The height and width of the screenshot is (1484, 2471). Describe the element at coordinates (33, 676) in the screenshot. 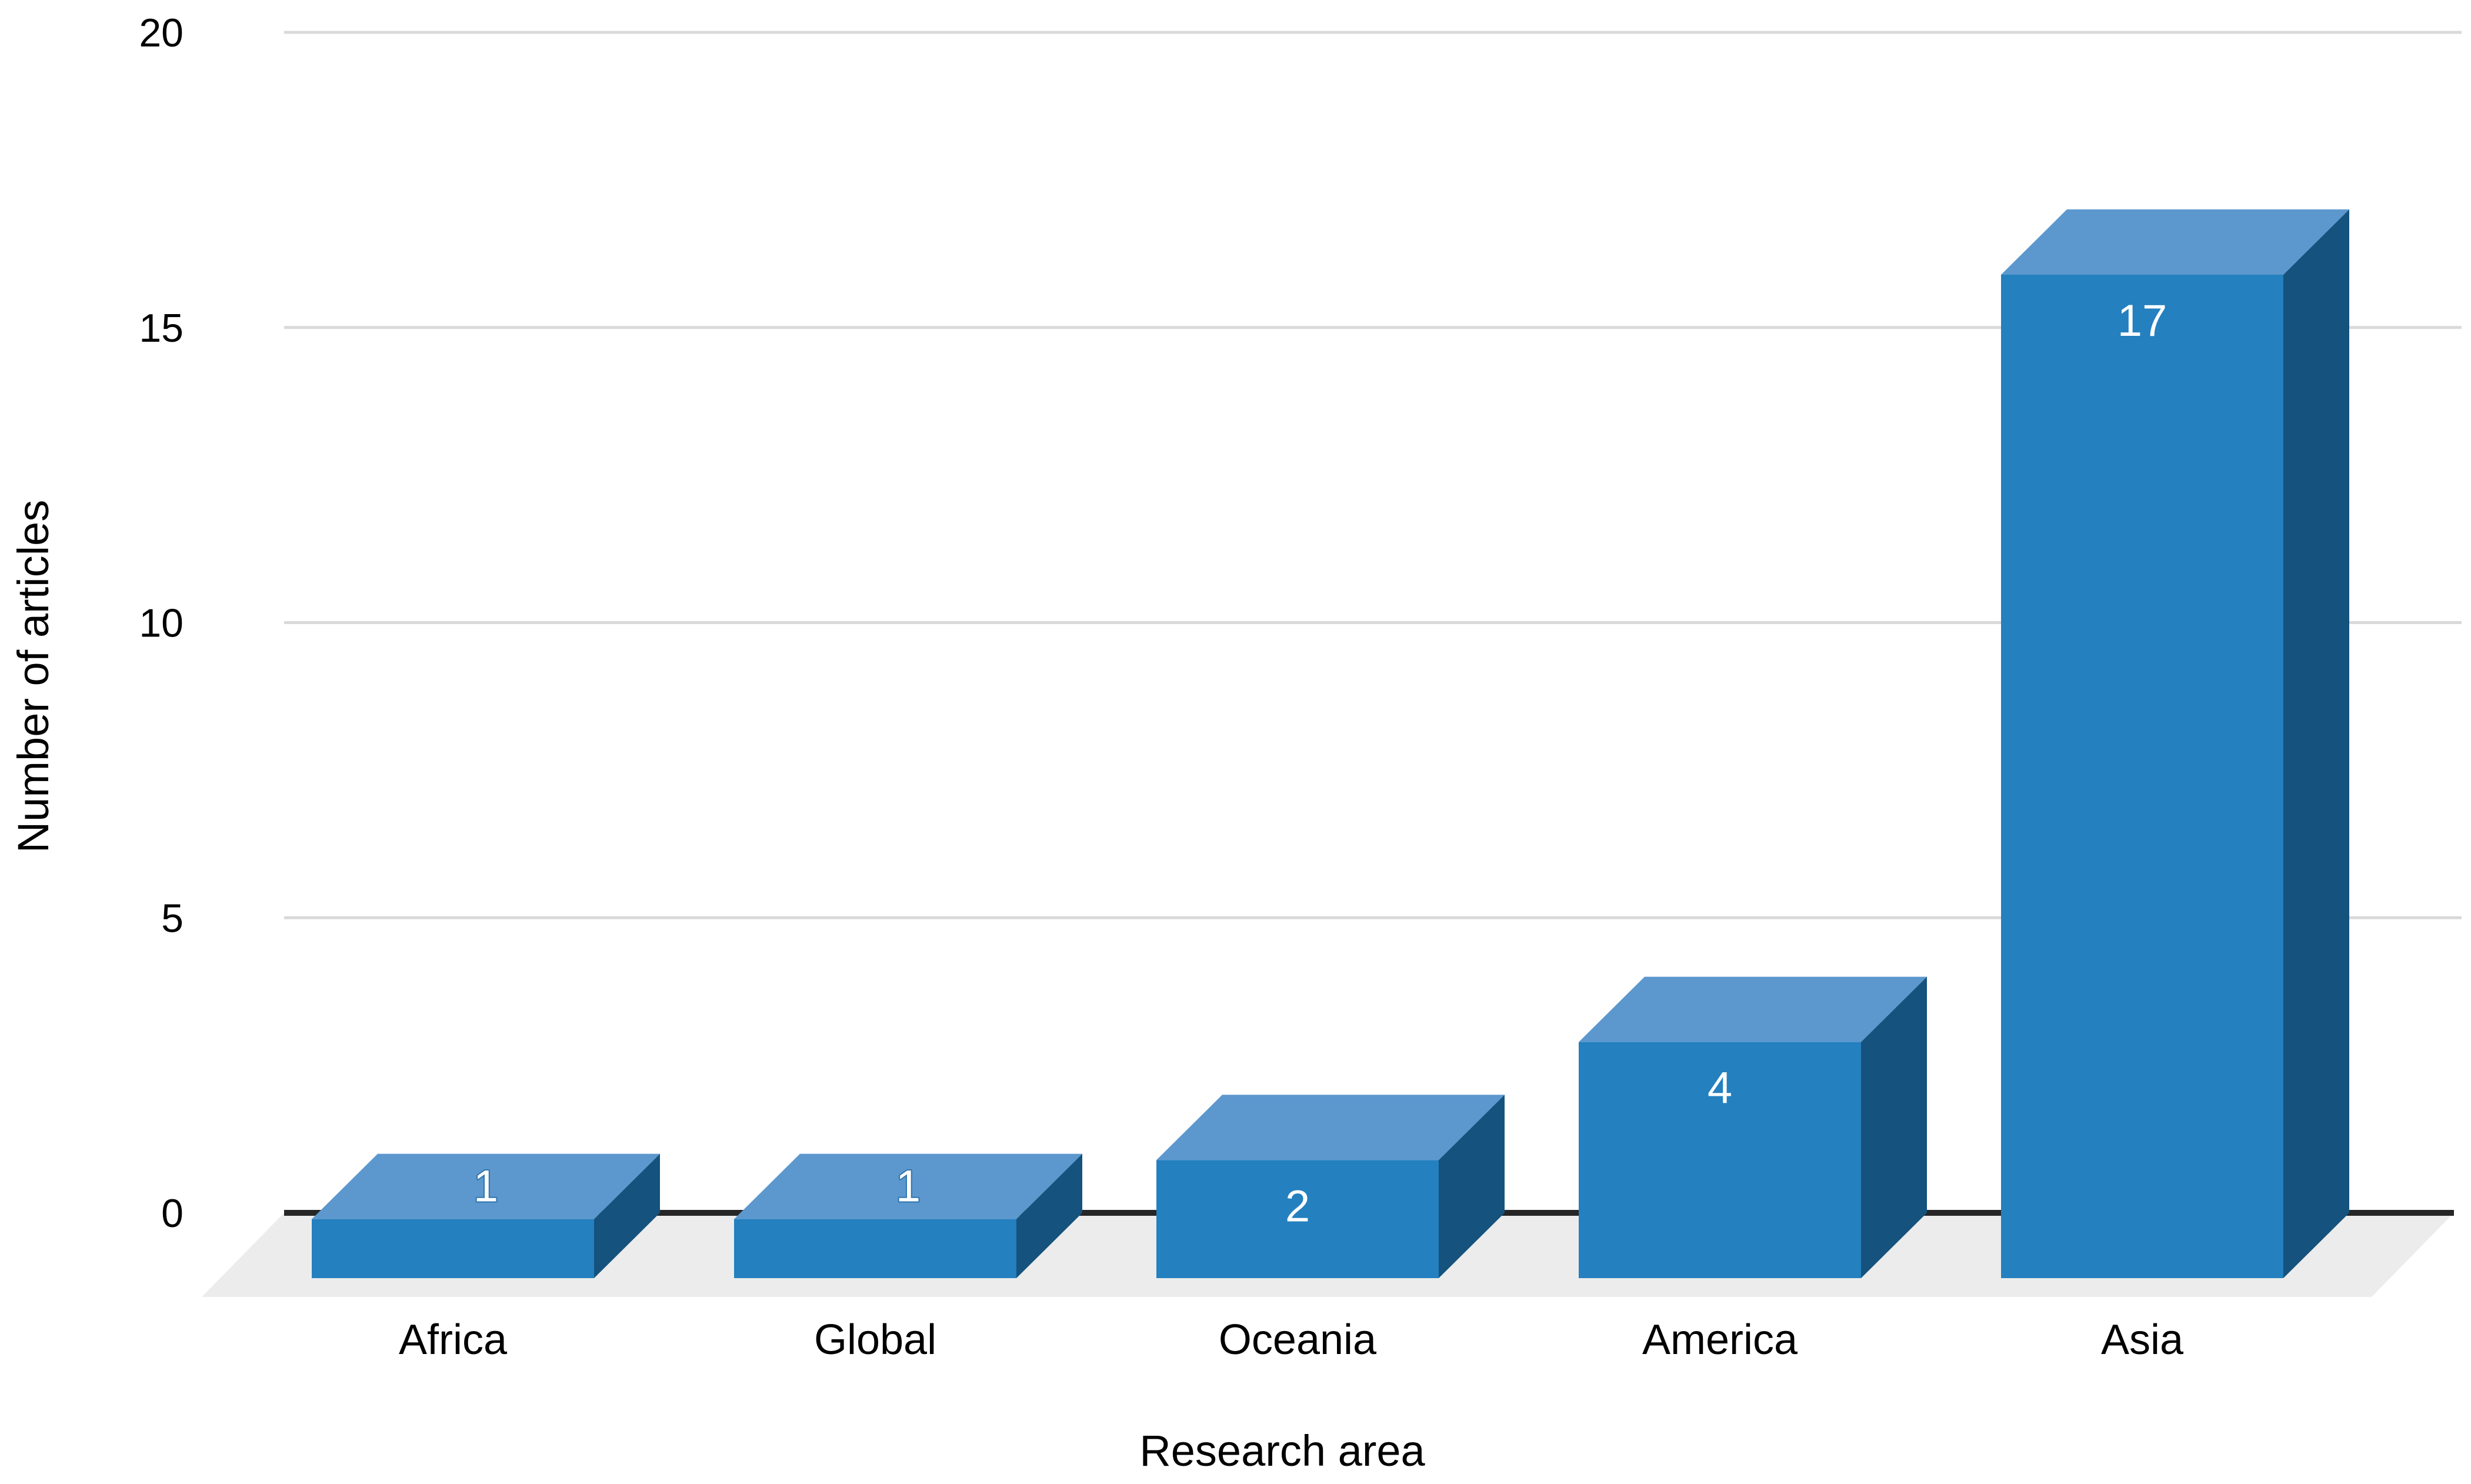

I see `y-axis-title: Number of articles` at that location.